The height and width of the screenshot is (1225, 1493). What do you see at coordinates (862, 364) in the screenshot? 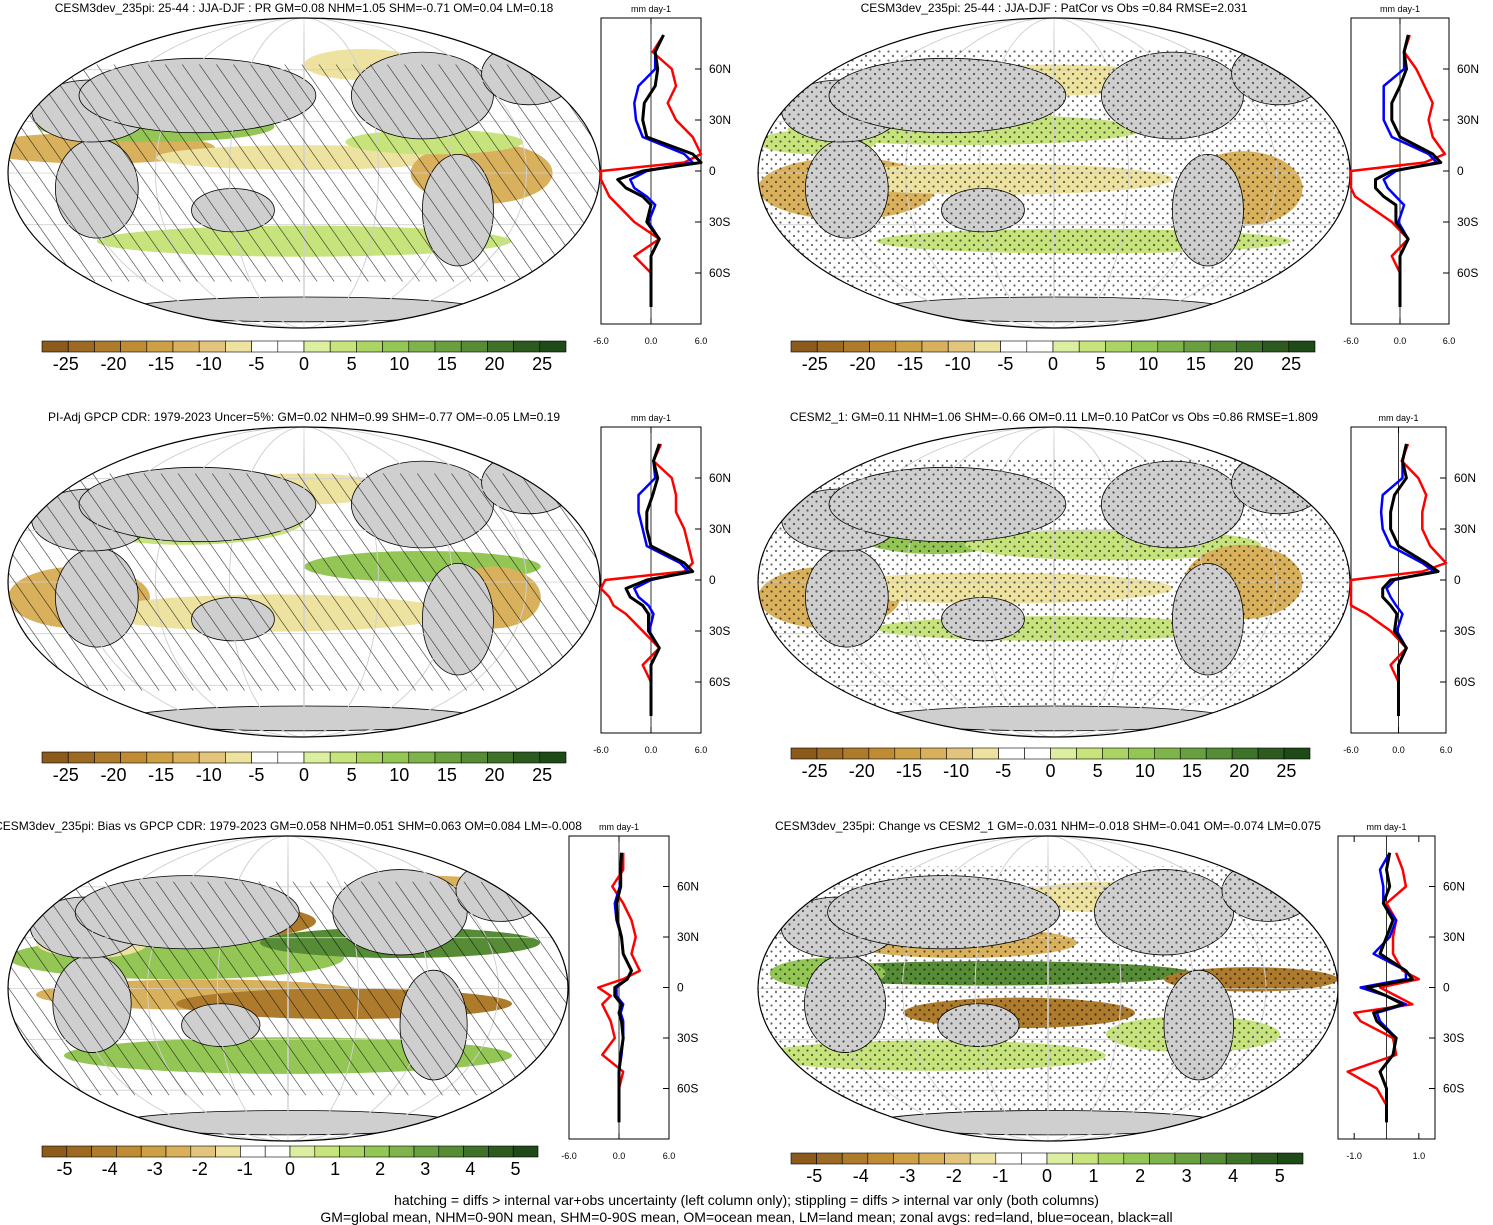
I see `colorbar-label: -20` at bounding box center [862, 364].